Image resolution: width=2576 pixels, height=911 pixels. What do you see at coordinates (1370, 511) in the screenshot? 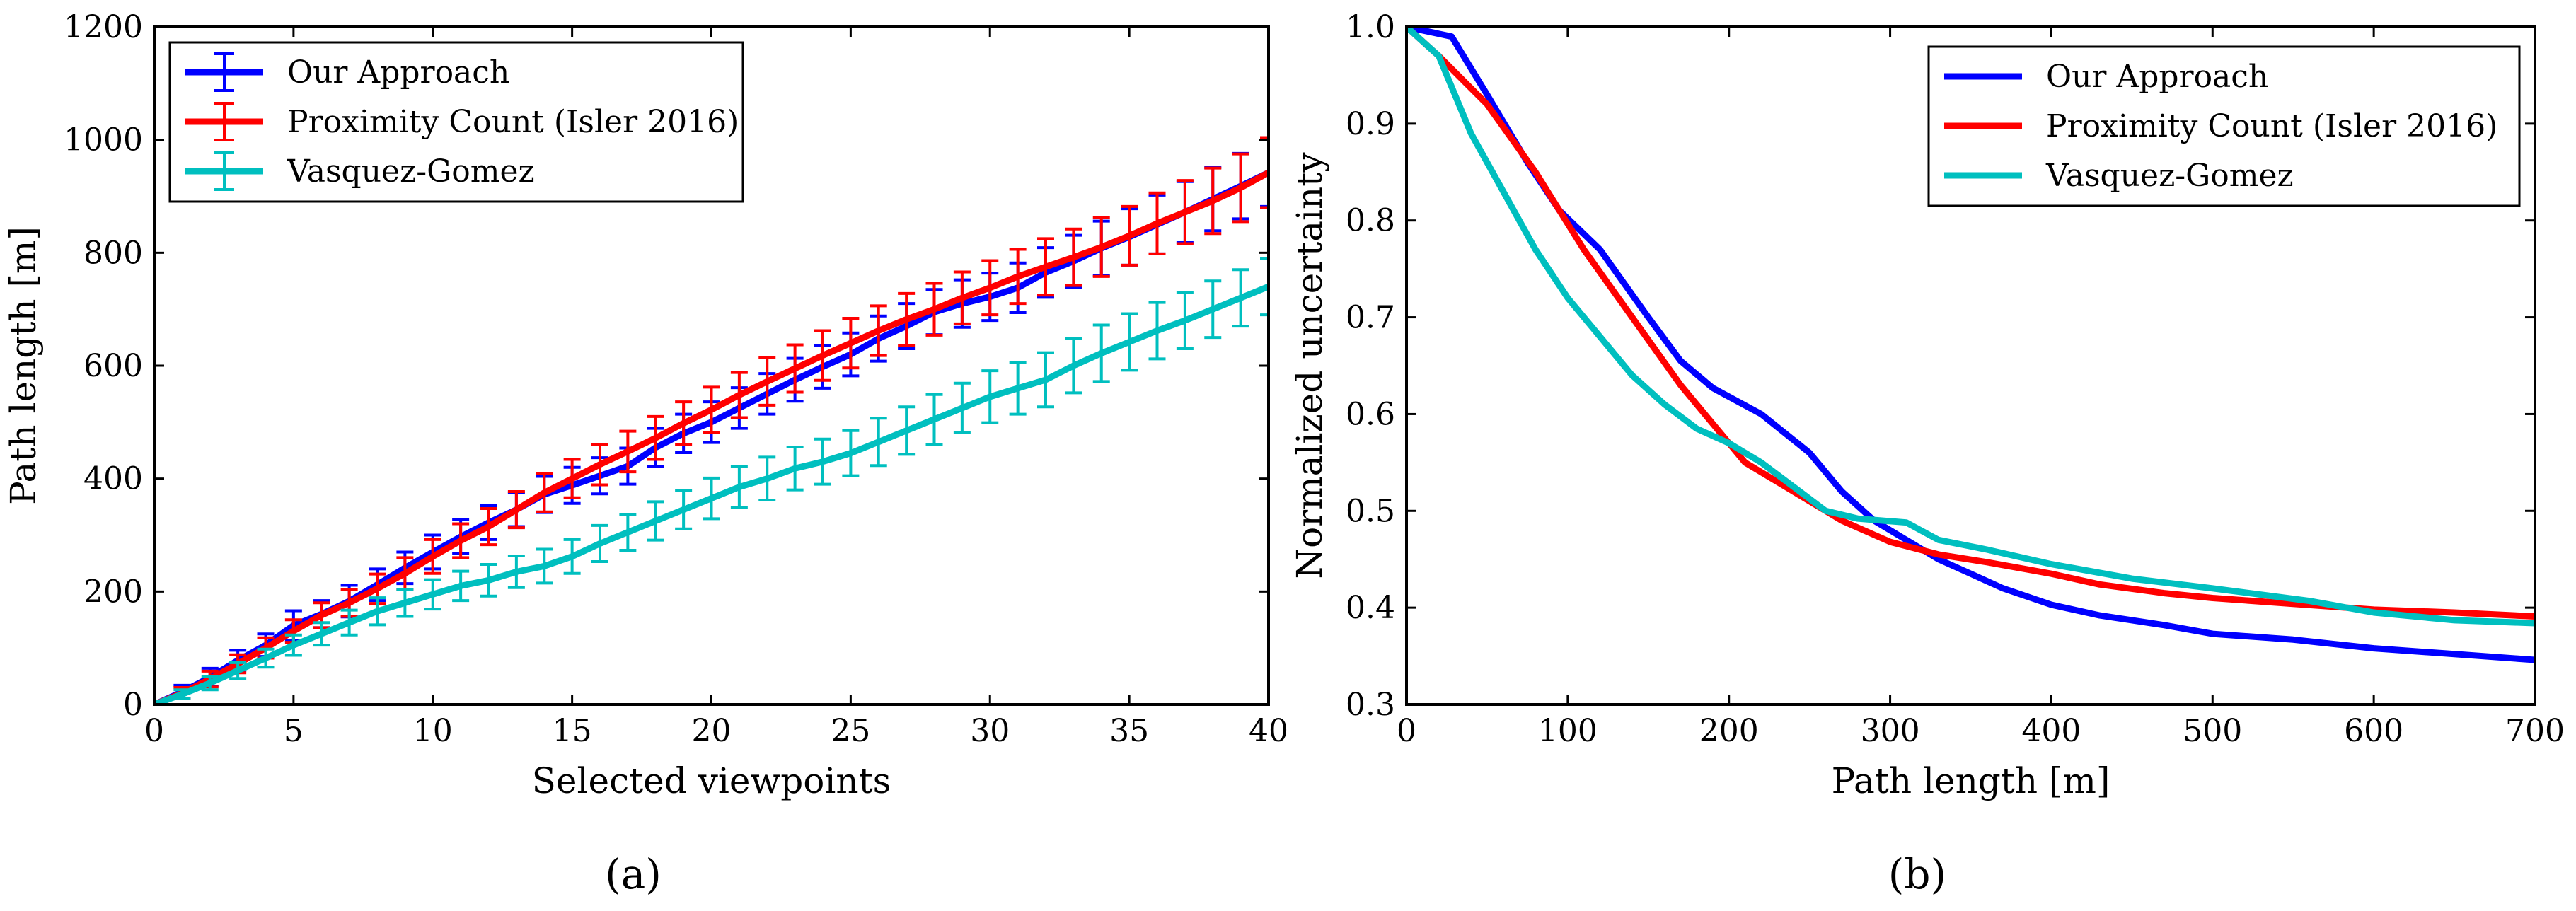
I see `y-tick-label: 0.5` at bounding box center [1370, 511].